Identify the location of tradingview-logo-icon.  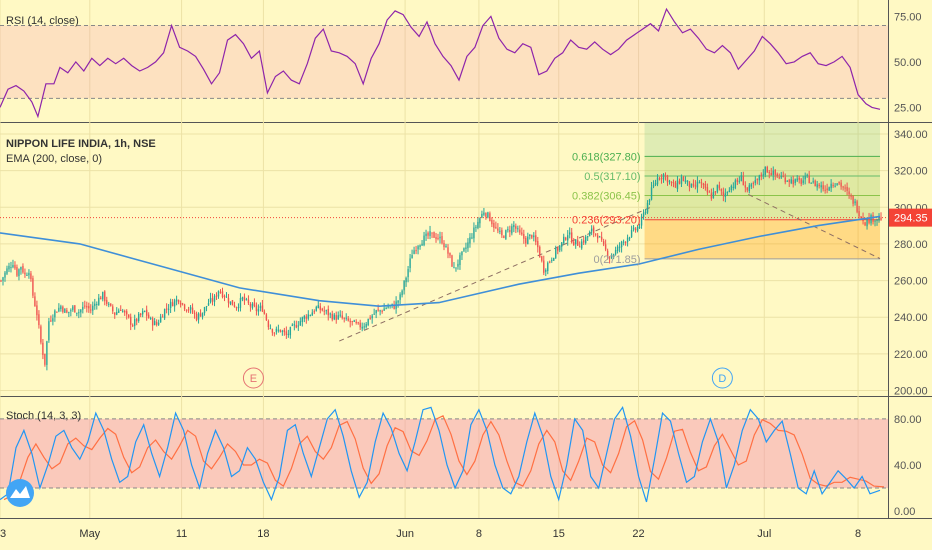
(20, 493).